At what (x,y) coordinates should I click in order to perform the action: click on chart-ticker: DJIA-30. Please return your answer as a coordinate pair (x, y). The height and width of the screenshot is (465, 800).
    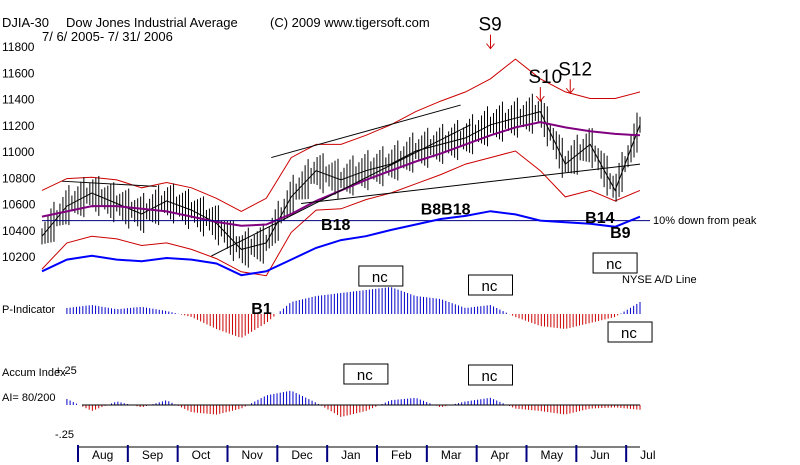
    Looking at the image, I should click on (25, 22).